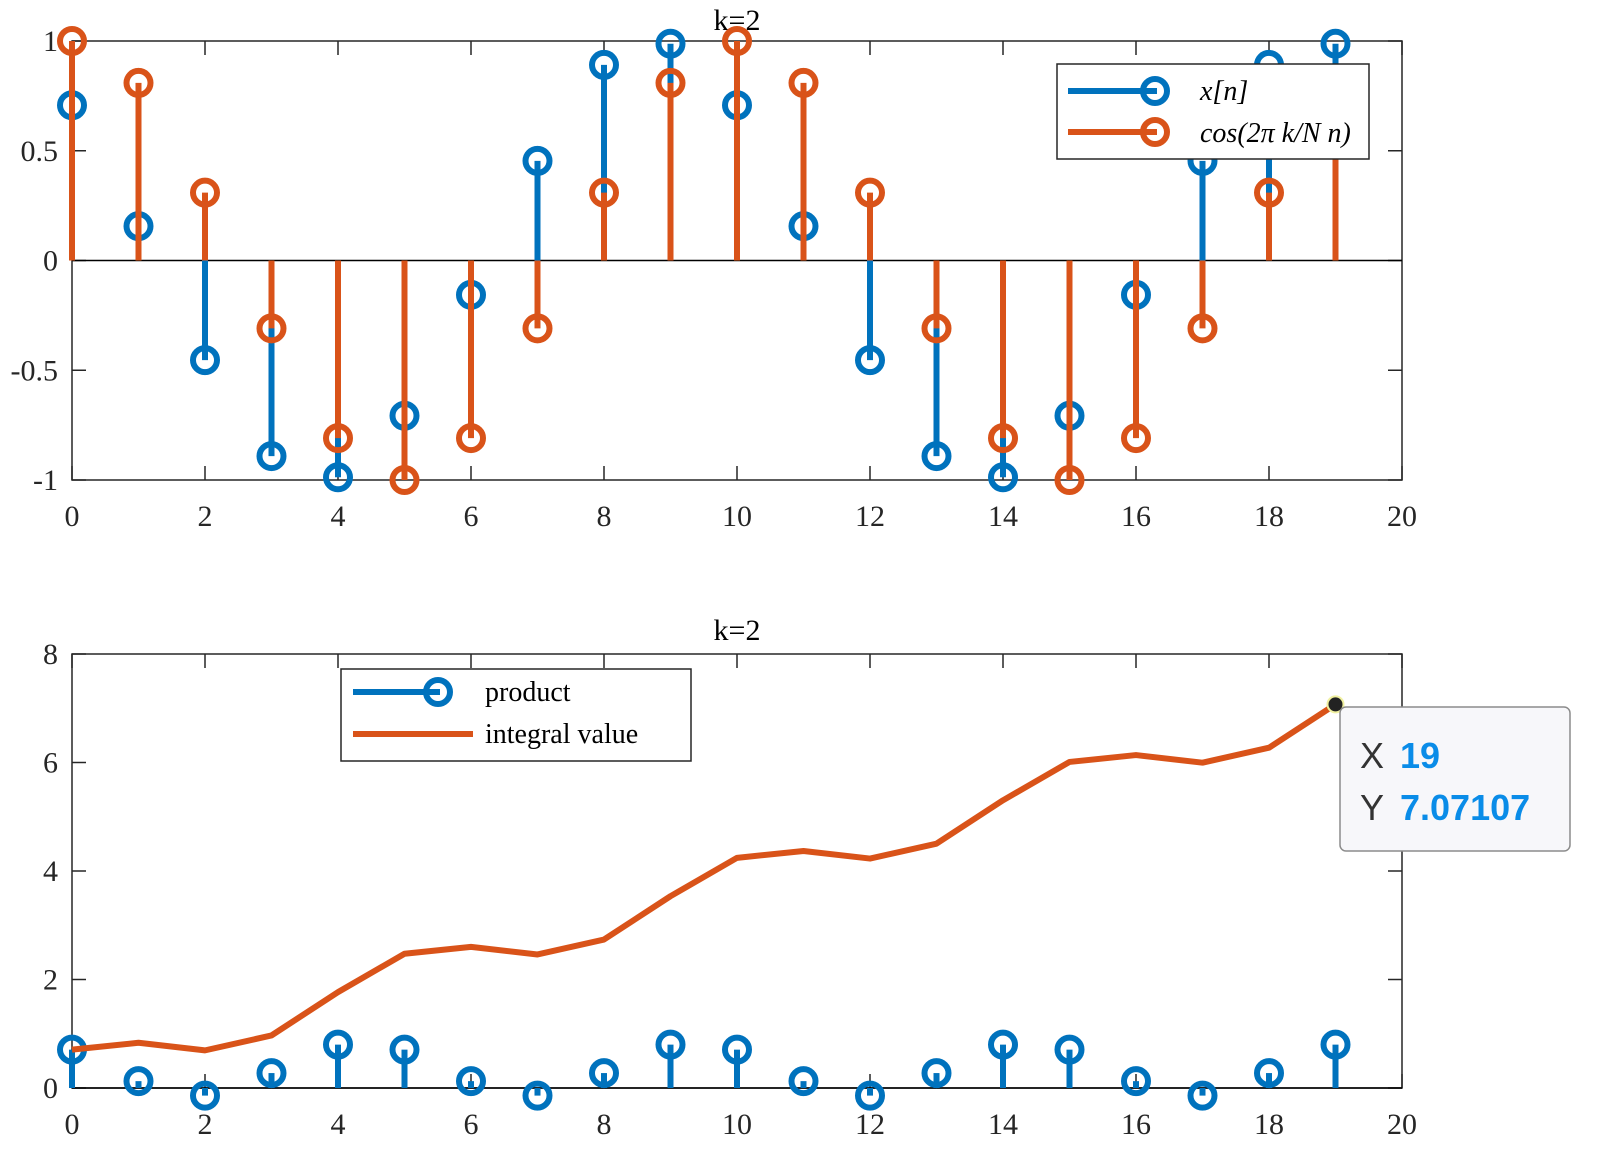 This screenshot has width=1597, height=1163. Describe the element at coordinates (50, 980) in the screenshot. I see `y-tick-label: 2` at that location.